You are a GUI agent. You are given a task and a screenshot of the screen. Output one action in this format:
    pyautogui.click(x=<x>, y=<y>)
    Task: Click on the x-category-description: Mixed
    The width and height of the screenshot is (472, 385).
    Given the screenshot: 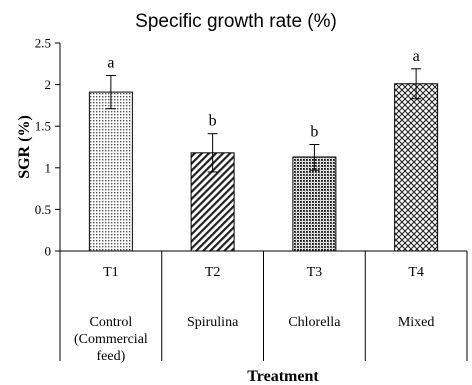 What is the action you would take?
    pyautogui.click(x=416, y=322)
    